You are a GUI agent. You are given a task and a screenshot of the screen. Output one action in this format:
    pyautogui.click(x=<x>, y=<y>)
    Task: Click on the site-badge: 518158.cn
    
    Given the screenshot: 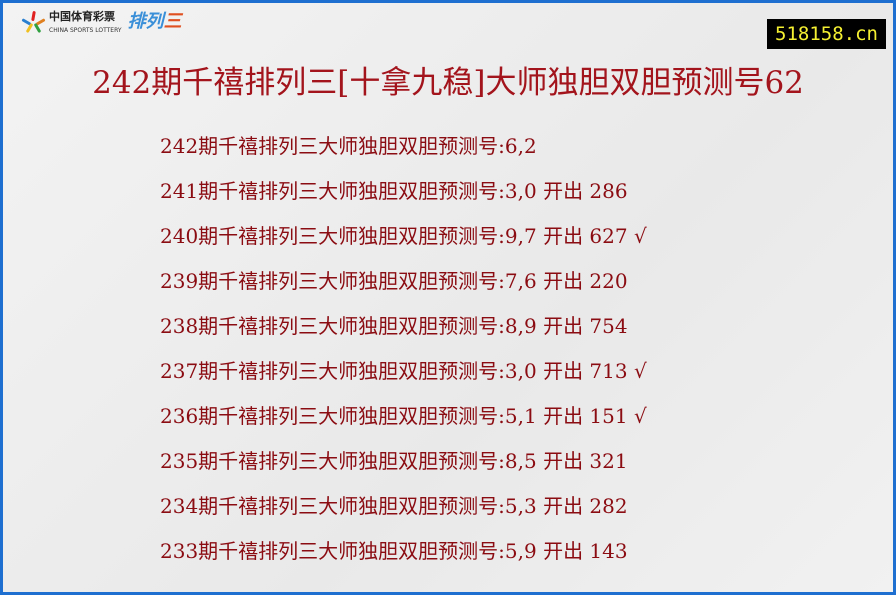 What is the action you would take?
    pyautogui.click(x=826, y=34)
    